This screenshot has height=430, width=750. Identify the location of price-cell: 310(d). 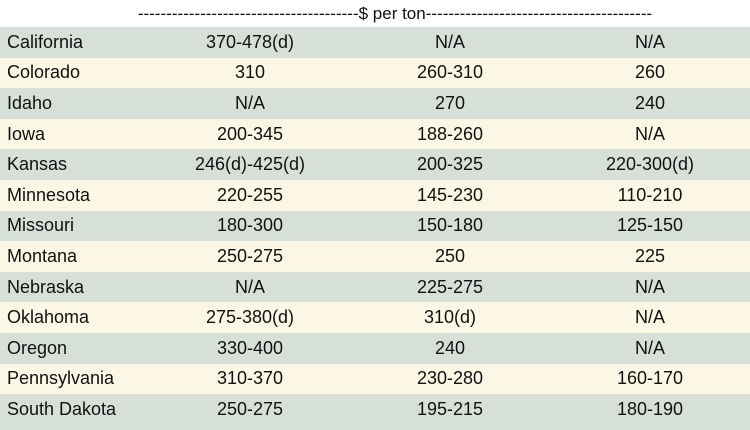
(450, 317).